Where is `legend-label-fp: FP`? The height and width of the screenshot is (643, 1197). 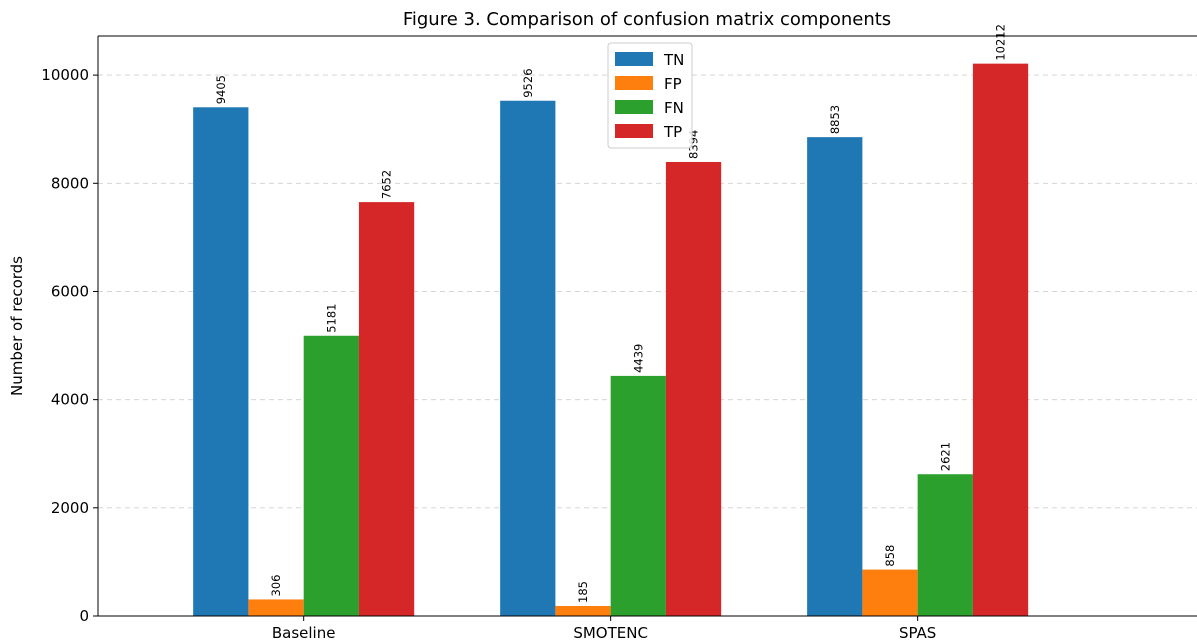
legend-label-fp: FP is located at coordinates (673, 84).